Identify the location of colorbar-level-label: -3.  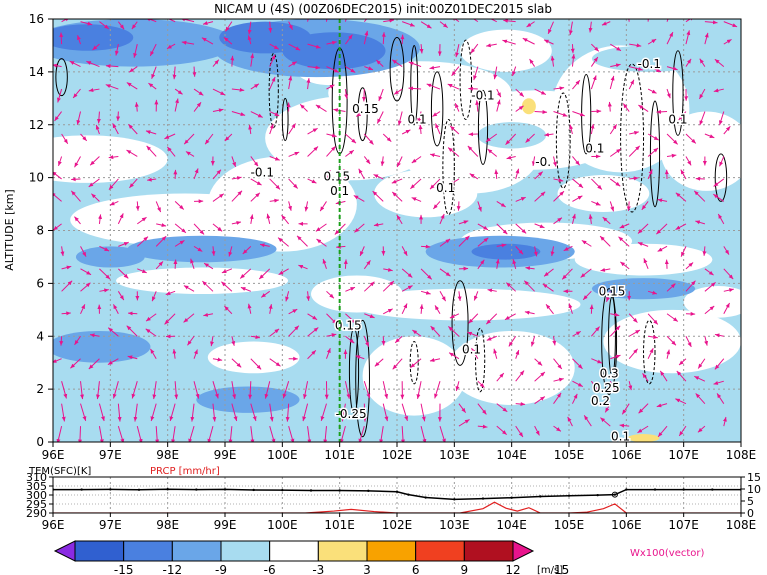
(318, 569).